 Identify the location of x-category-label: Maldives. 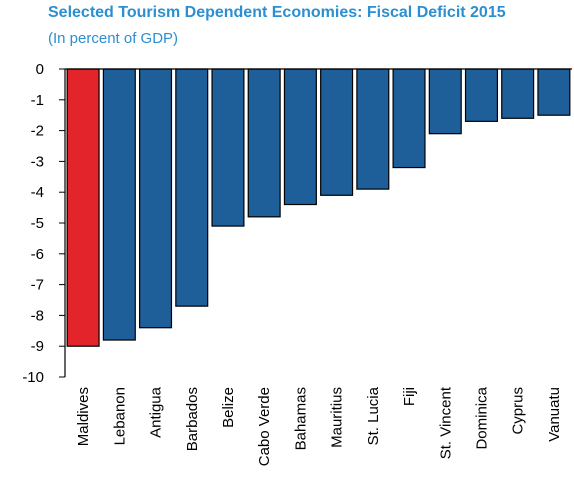
(83, 416).